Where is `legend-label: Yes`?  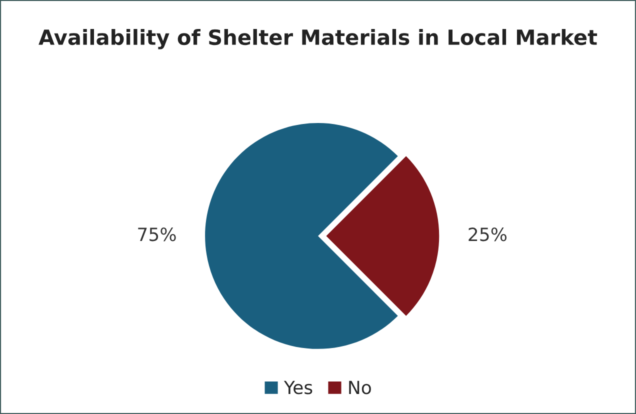
legend-label: Yes is located at coordinates (298, 387).